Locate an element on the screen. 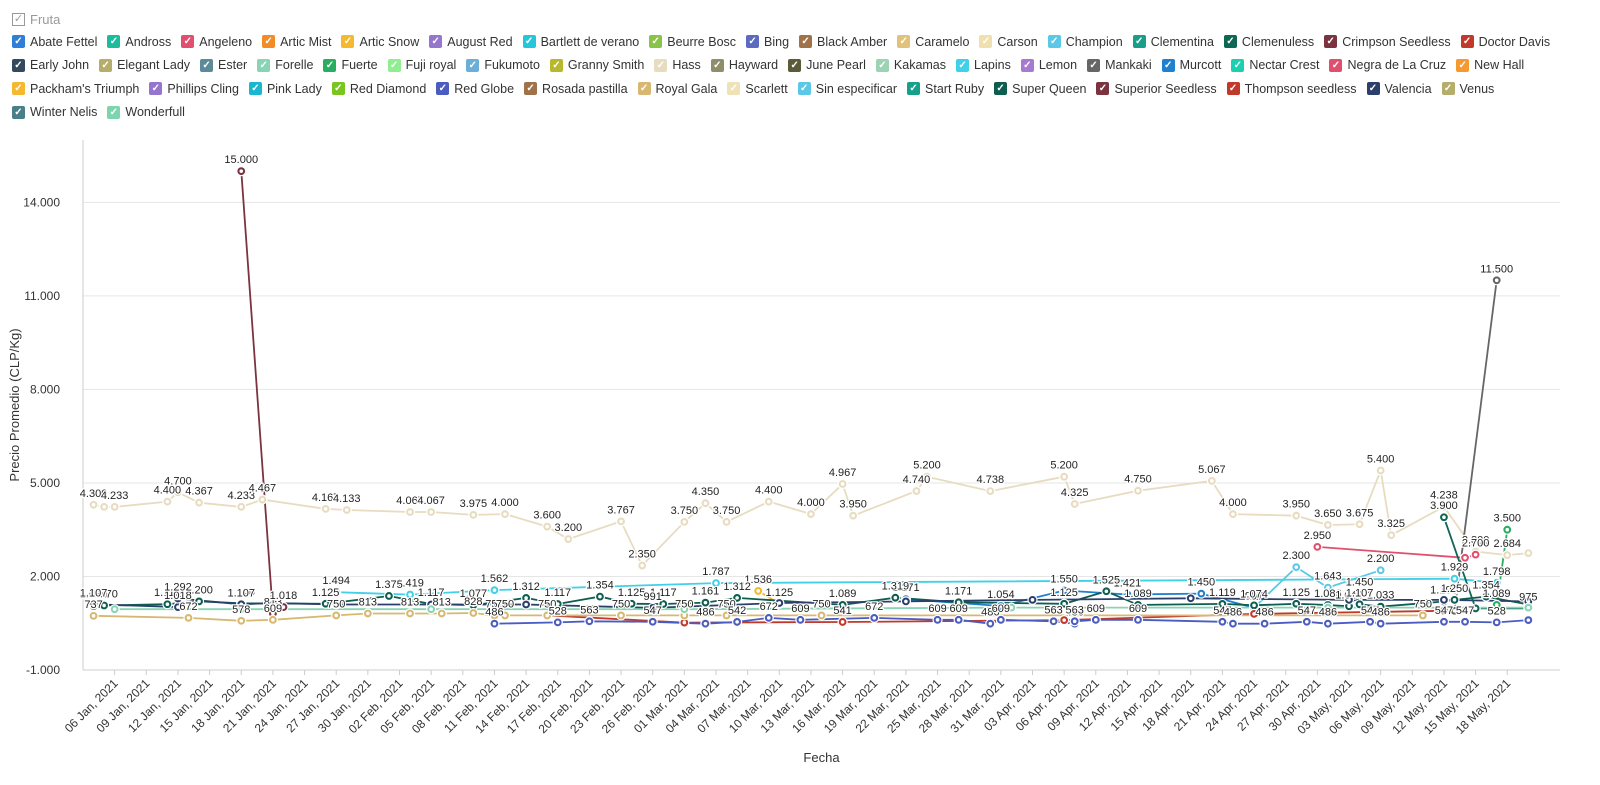 This screenshot has height=785, width=1600. legend-item: ✓ Super Queen is located at coordinates (1040, 89).